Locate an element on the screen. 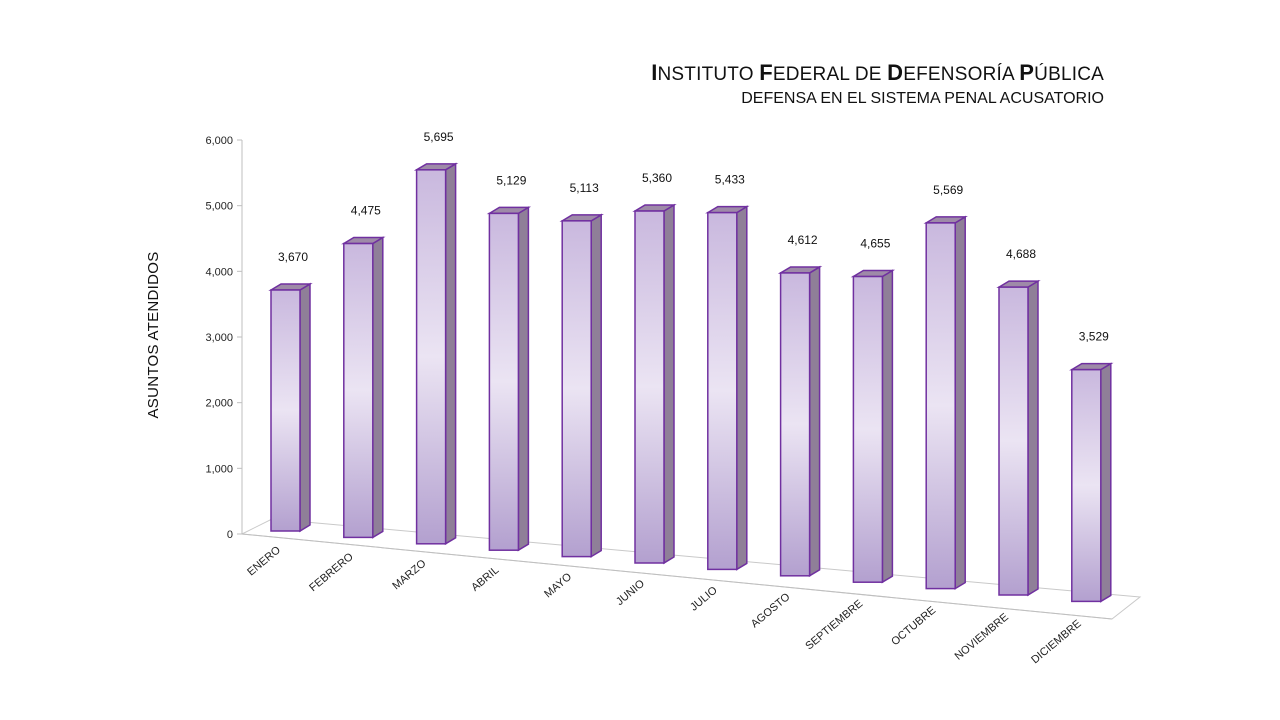 The height and width of the screenshot is (720, 1280). data-label: 5,433 is located at coordinates (730, 180).